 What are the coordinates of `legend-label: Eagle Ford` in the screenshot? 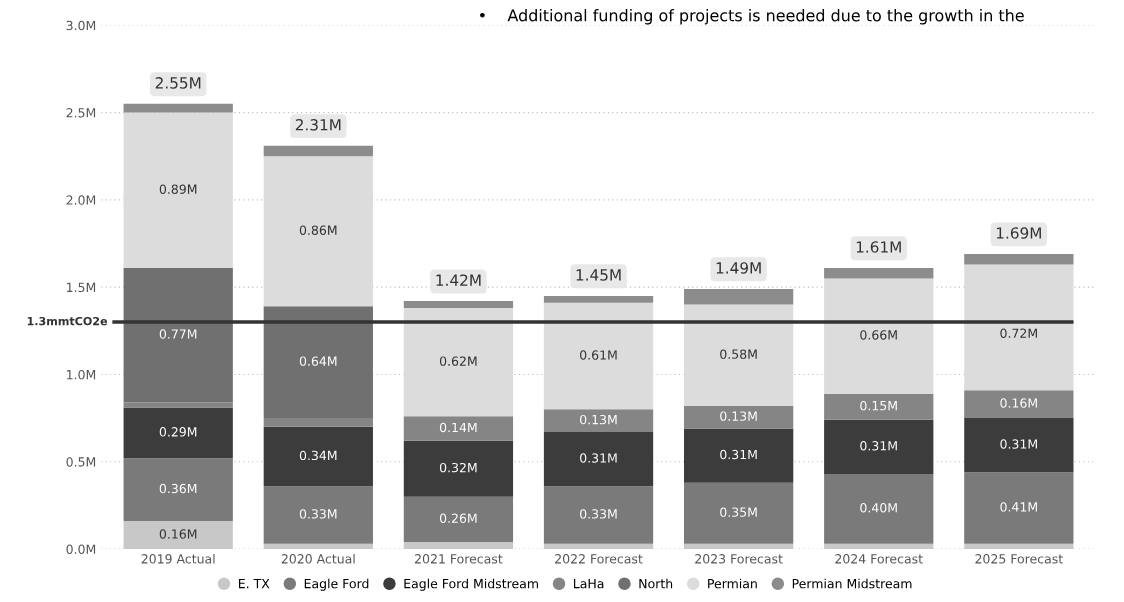 It's located at (336, 584).